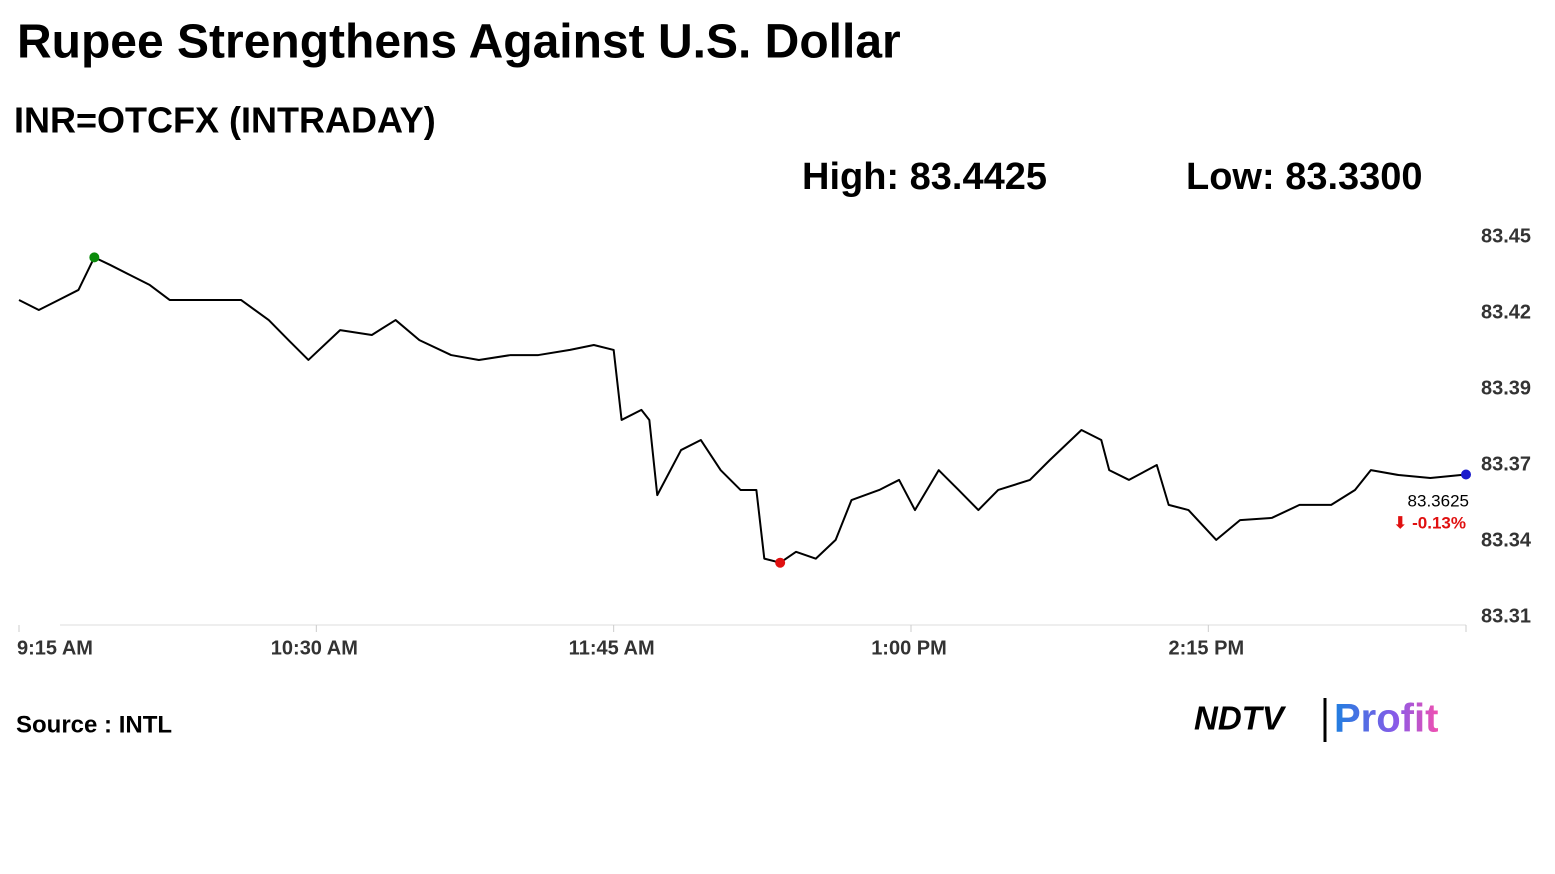 The width and height of the screenshot is (1555, 874). Describe the element at coordinates (225, 120) in the screenshot. I see `chart-subtitle: INR=OTCFX (INTRADAY)` at that location.